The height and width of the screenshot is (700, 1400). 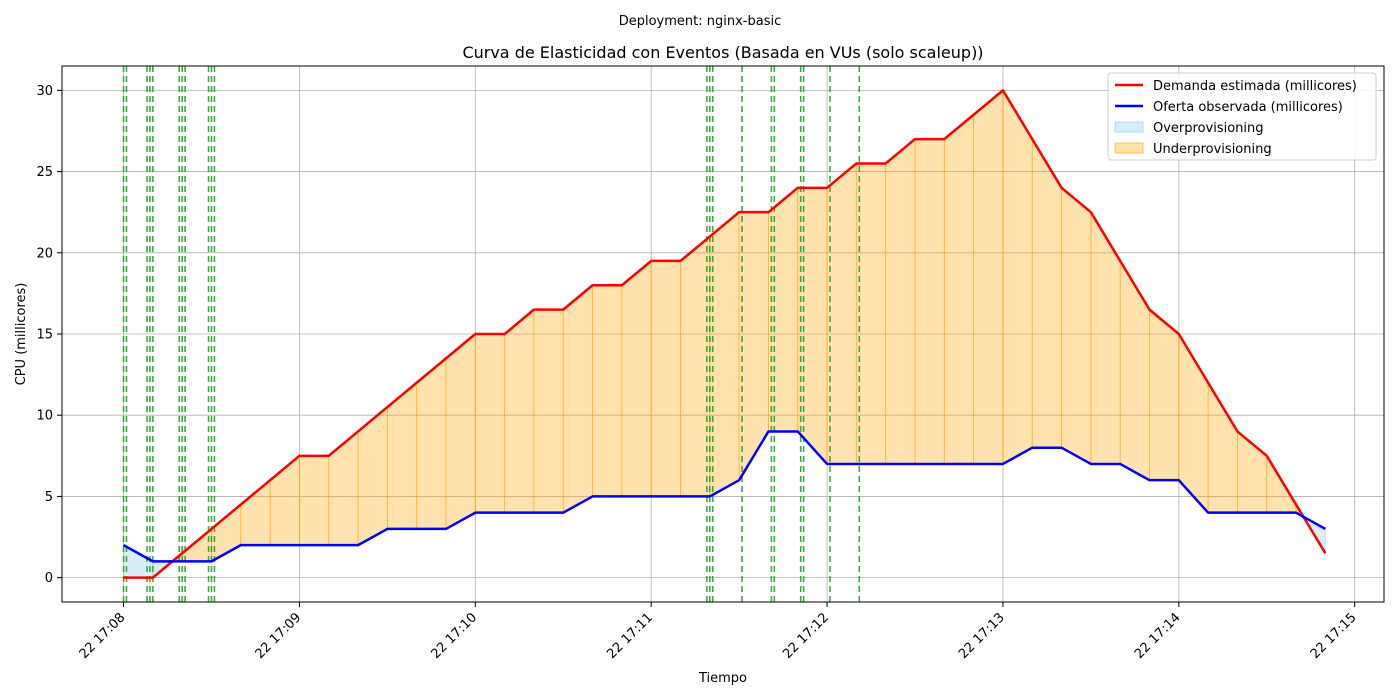 I want to click on x-tick-label: 22 17:14, so click(x=1158, y=636).